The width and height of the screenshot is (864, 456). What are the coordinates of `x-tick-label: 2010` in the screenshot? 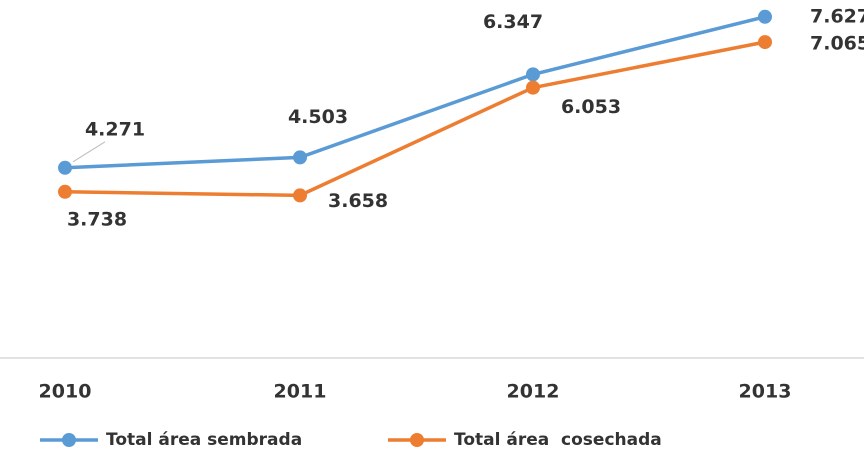 It's located at (65, 392).